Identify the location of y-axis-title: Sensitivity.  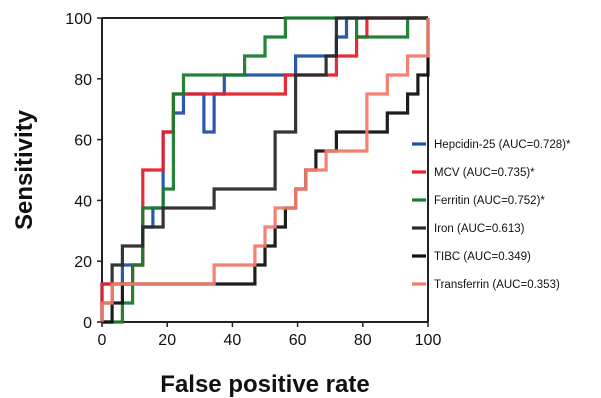
(24, 169).